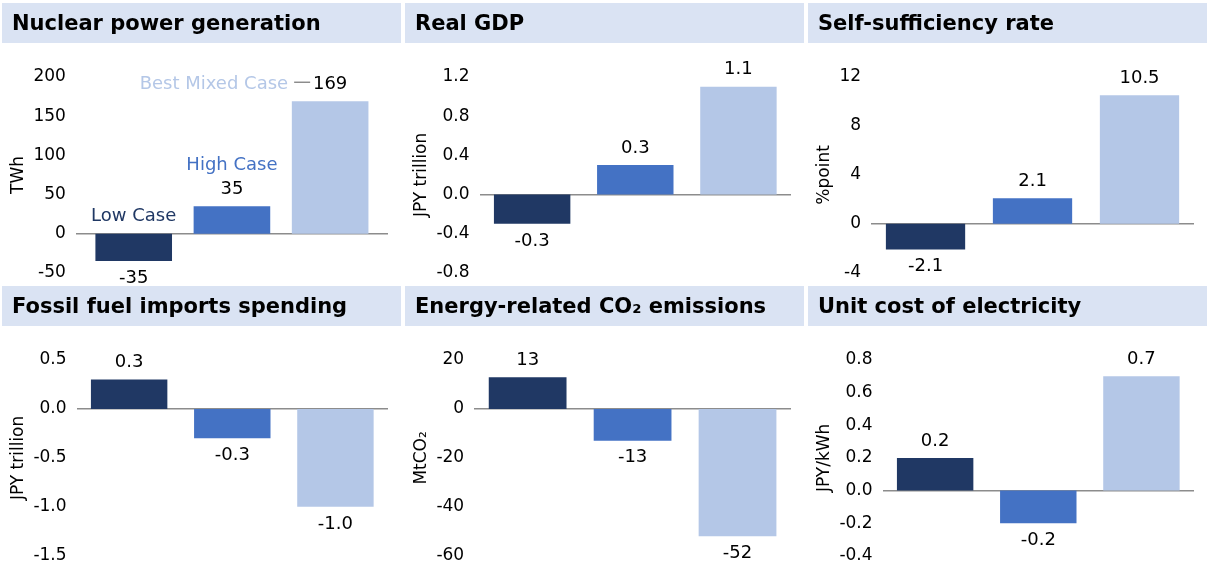  Describe the element at coordinates (856, 124) in the screenshot. I see `y-tick-label: 8` at that location.